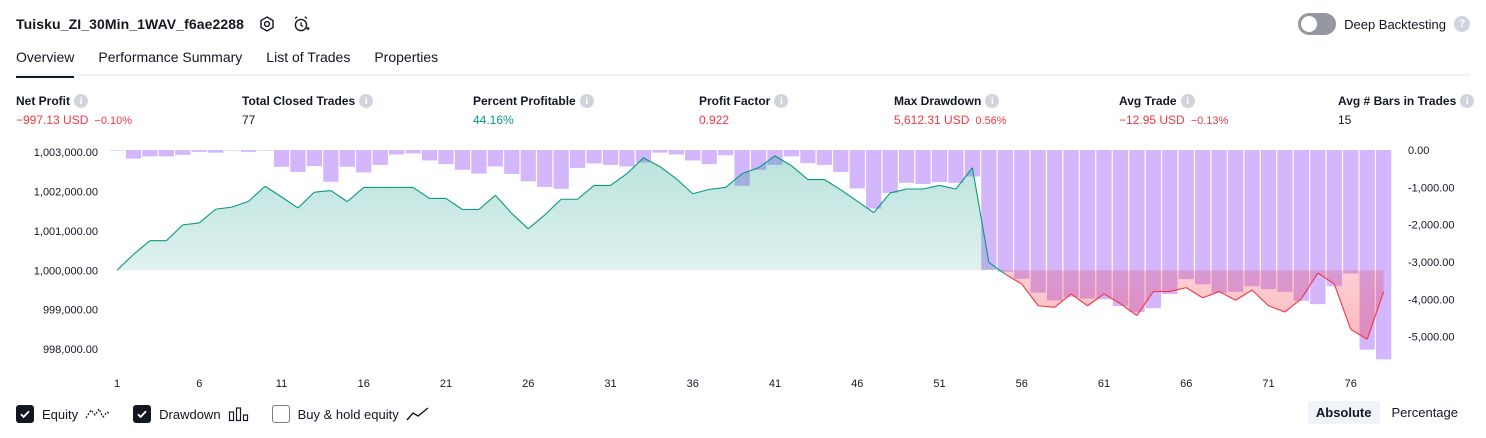 The width and height of the screenshot is (1486, 438). Describe the element at coordinates (63, 414) in the screenshot. I see `legend-equity: Equity` at that location.